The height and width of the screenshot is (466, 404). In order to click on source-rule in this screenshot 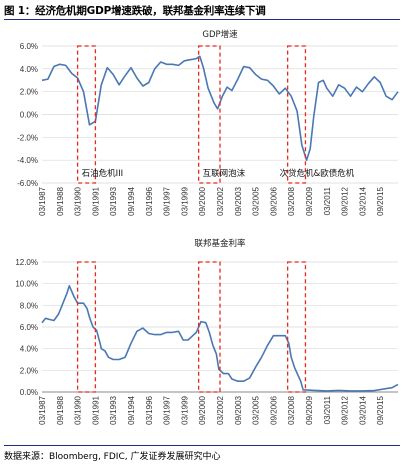, I will do `click(202, 445)`.